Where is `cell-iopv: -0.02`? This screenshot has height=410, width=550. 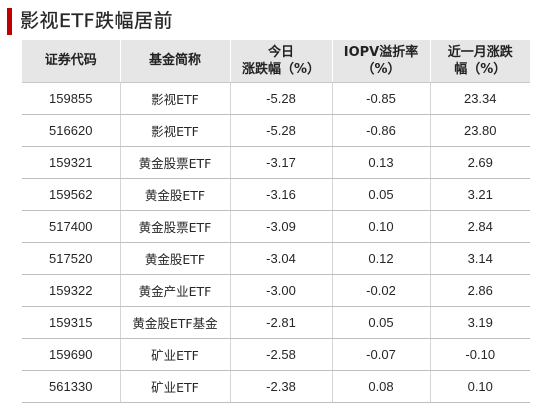
cell-iopv: -0.02 is located at coordinates (380, 290).